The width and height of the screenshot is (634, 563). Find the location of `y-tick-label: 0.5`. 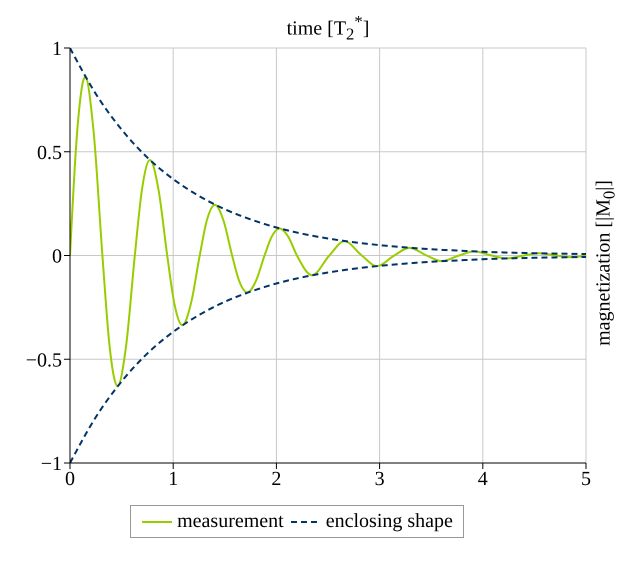

y-tick-label: 0.5 is located at coordinates (49, 153).